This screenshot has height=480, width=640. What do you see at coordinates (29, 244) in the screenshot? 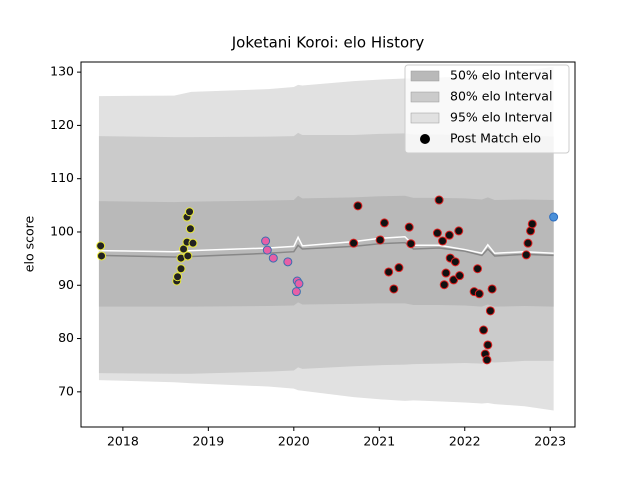
I see `y-axis-label: elo score` at bounding box center [29, 244].